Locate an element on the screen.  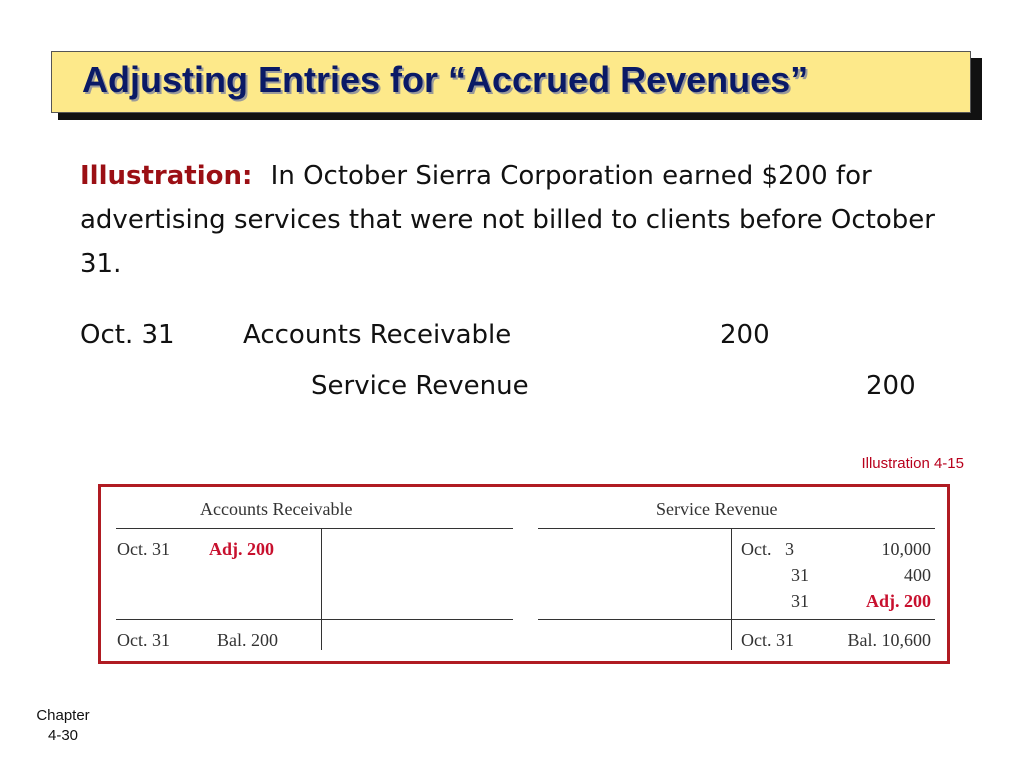
title-banner: Adjusting Entries for “Accrued Revenues” is located at coordinates (511, 82).